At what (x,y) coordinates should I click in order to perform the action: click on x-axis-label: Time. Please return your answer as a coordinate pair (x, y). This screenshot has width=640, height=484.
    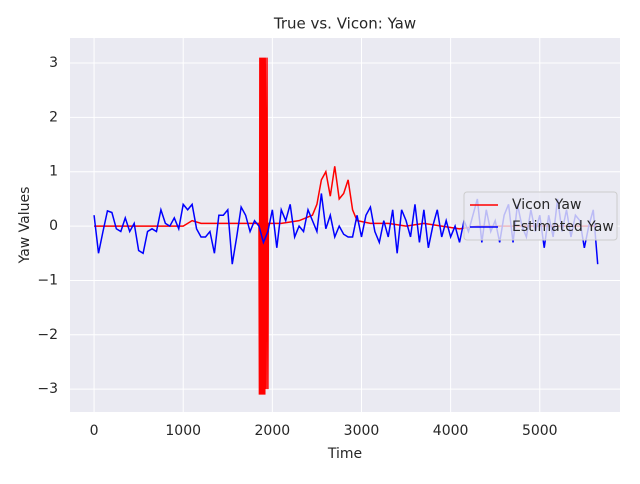
    Looking at the image, I should click on (344, 454).